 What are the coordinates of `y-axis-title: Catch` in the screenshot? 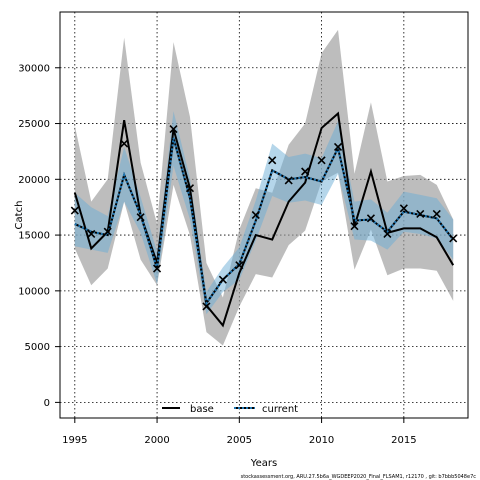 It's located at (19, 215).